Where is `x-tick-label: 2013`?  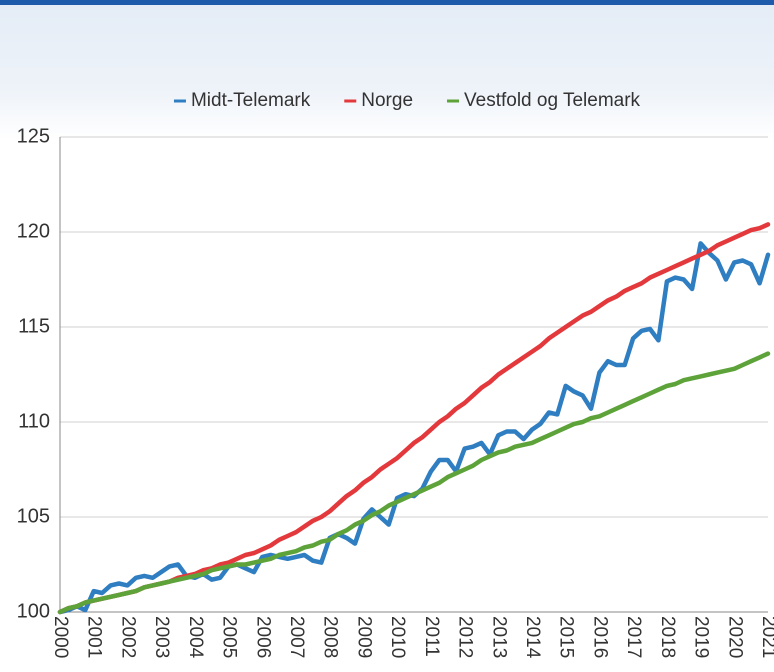
x-tick-label: 2013 is located at coordinates (498, 637).